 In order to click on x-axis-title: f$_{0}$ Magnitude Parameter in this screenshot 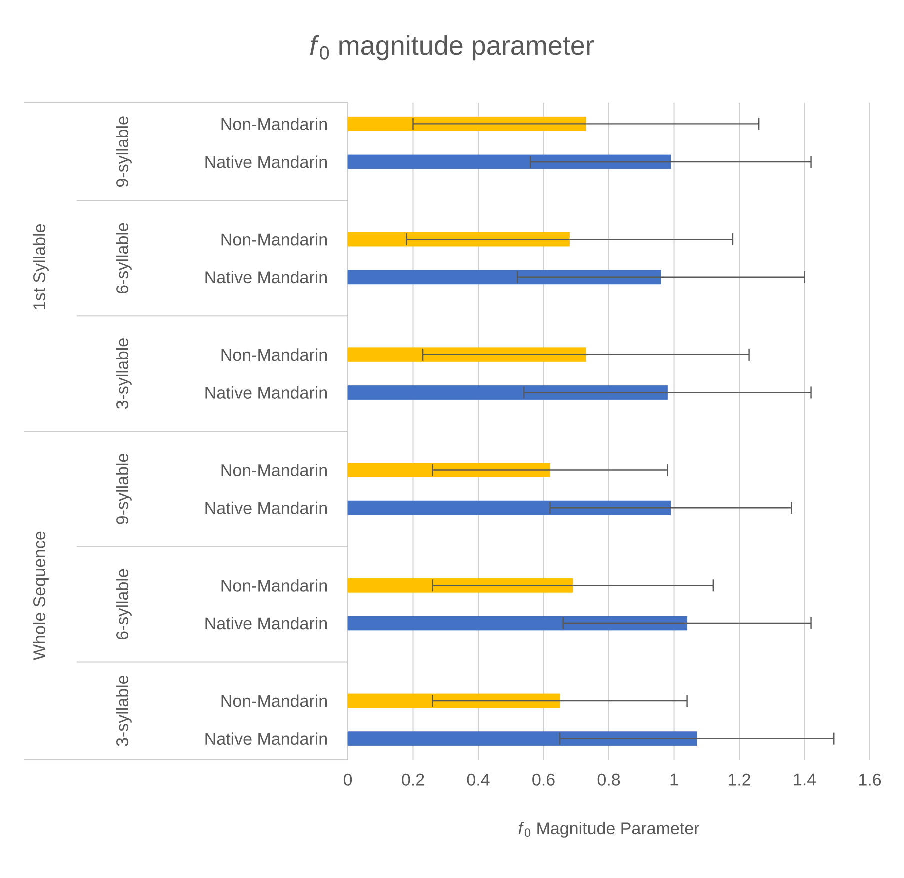, I will do `click(609, 830)`.